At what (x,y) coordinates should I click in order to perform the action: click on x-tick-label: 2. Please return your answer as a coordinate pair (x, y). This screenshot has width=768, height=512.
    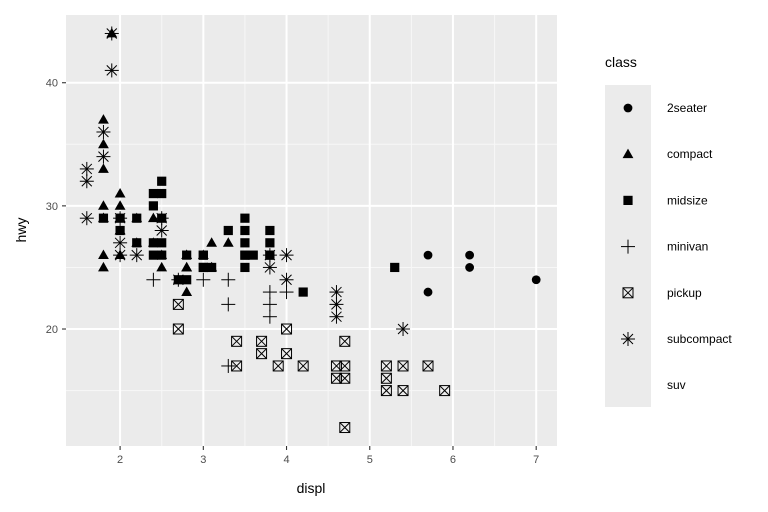
    Looking at the image, I should click on (120, 460).